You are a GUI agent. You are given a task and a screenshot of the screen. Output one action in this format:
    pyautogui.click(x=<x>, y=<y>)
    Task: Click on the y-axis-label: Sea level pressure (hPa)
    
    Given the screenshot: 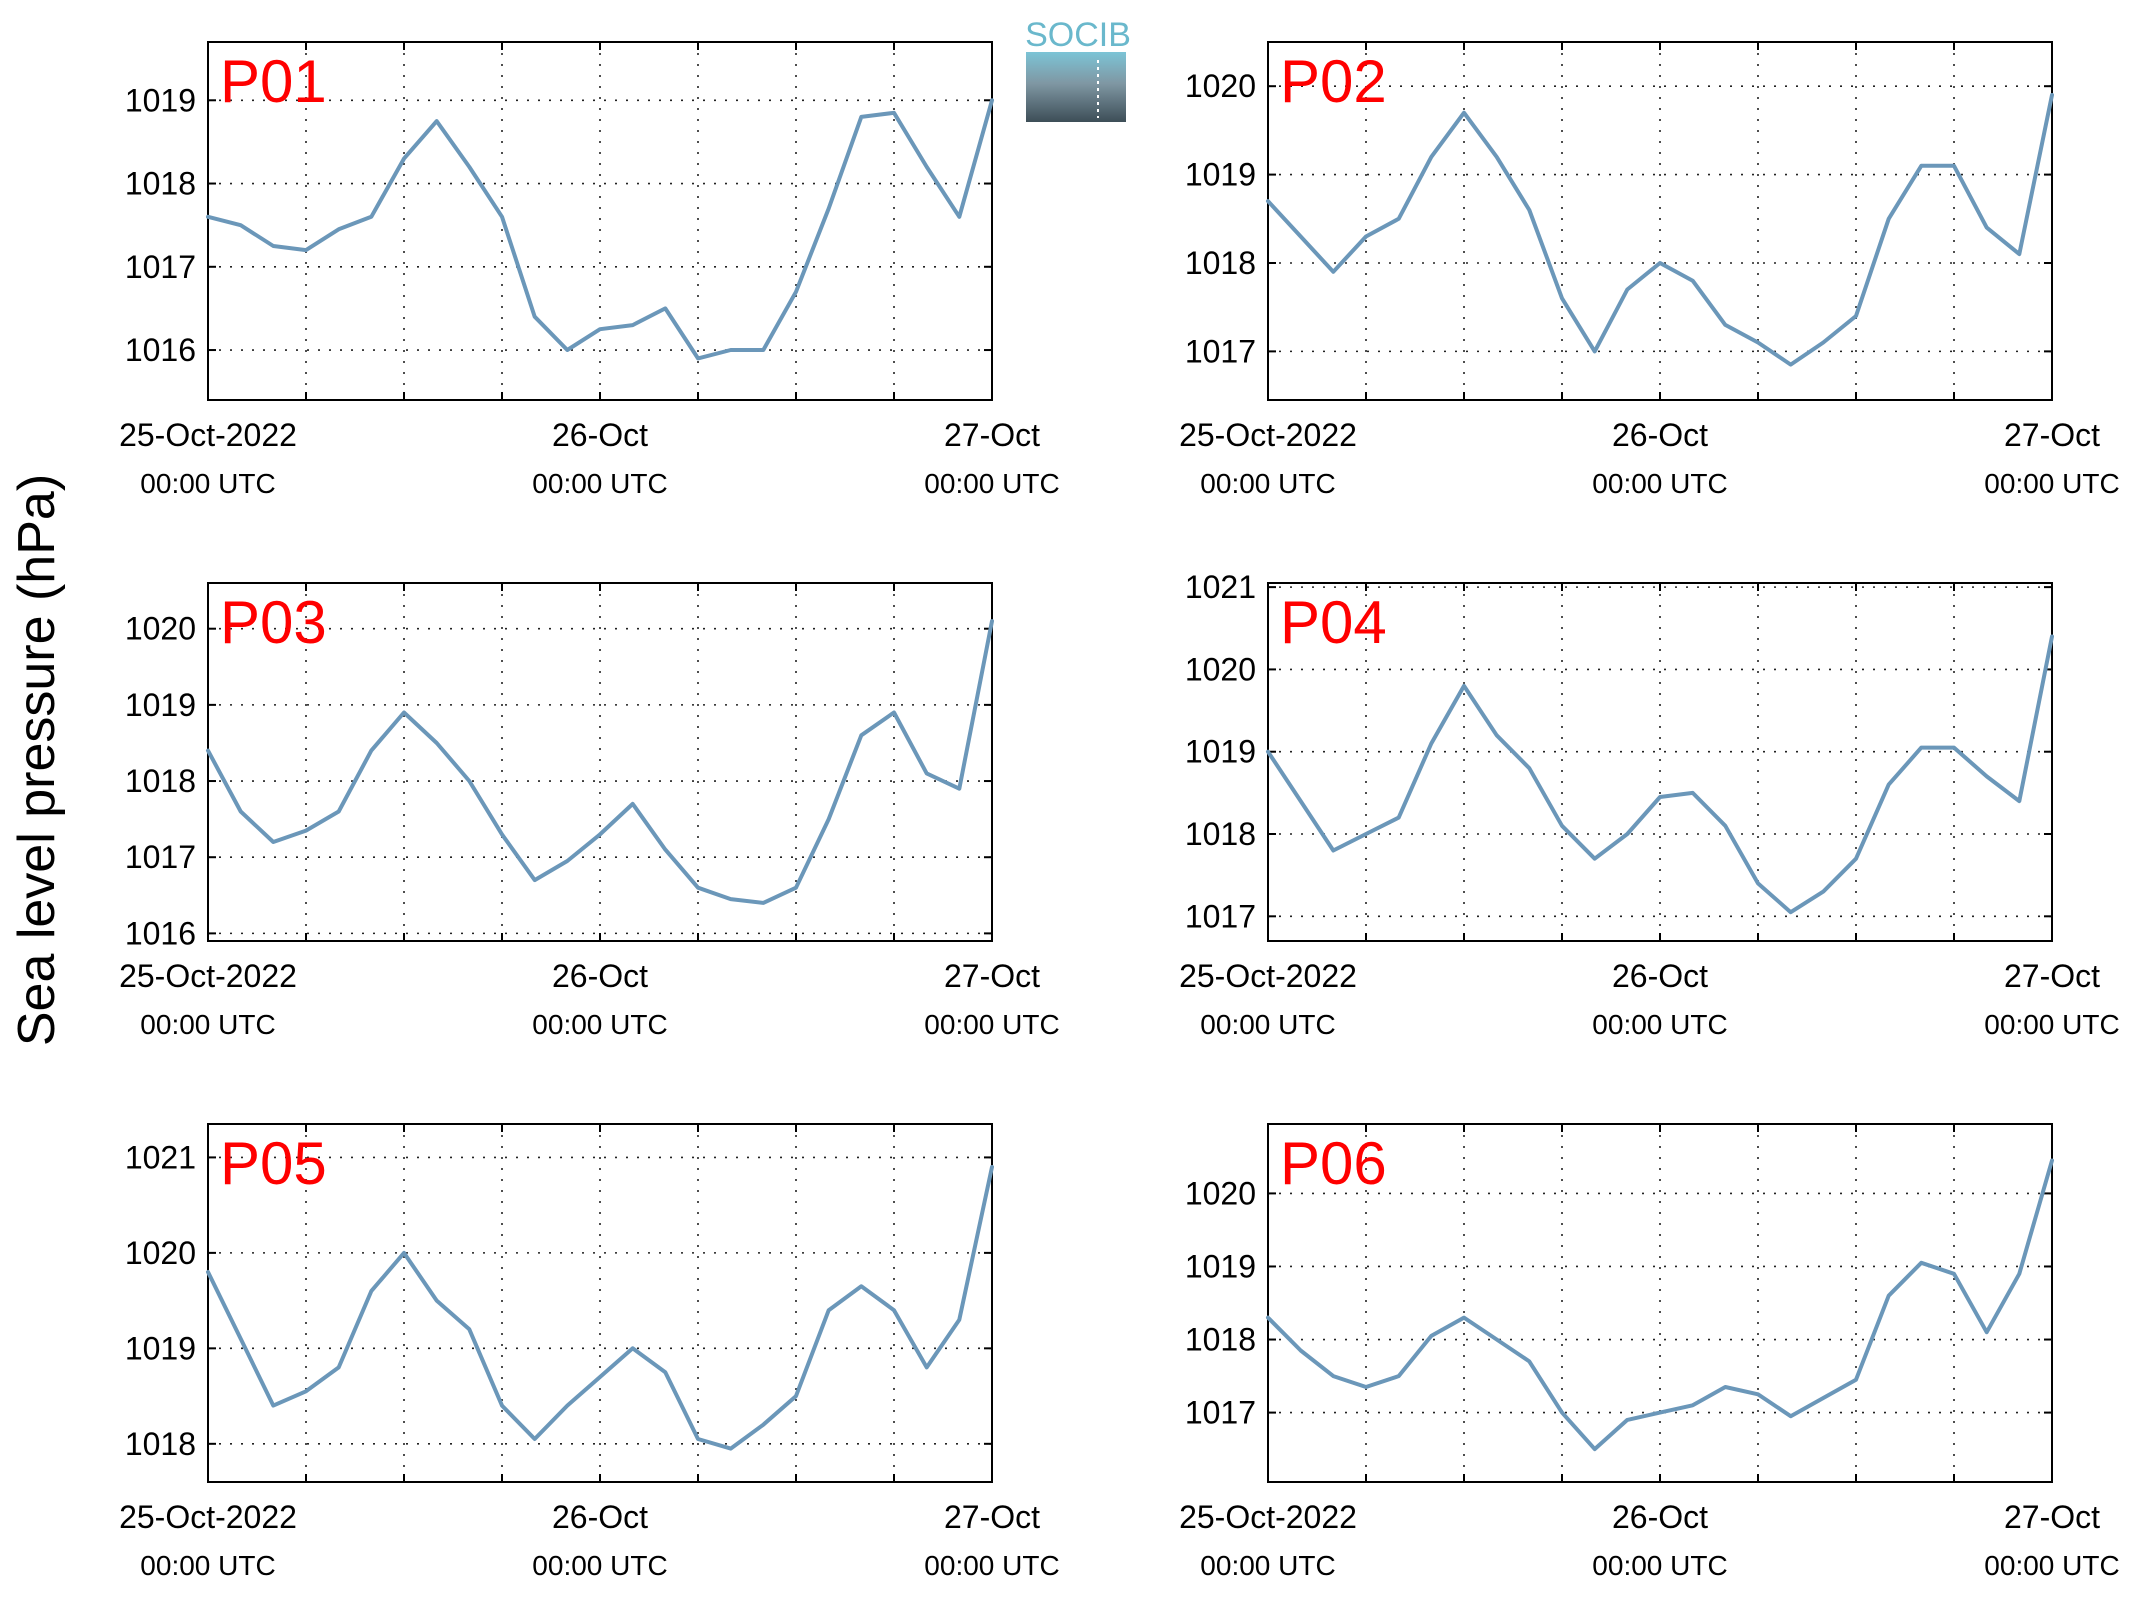 What is the action you would take?
    pyautogui.click(x=37, y=760)
    